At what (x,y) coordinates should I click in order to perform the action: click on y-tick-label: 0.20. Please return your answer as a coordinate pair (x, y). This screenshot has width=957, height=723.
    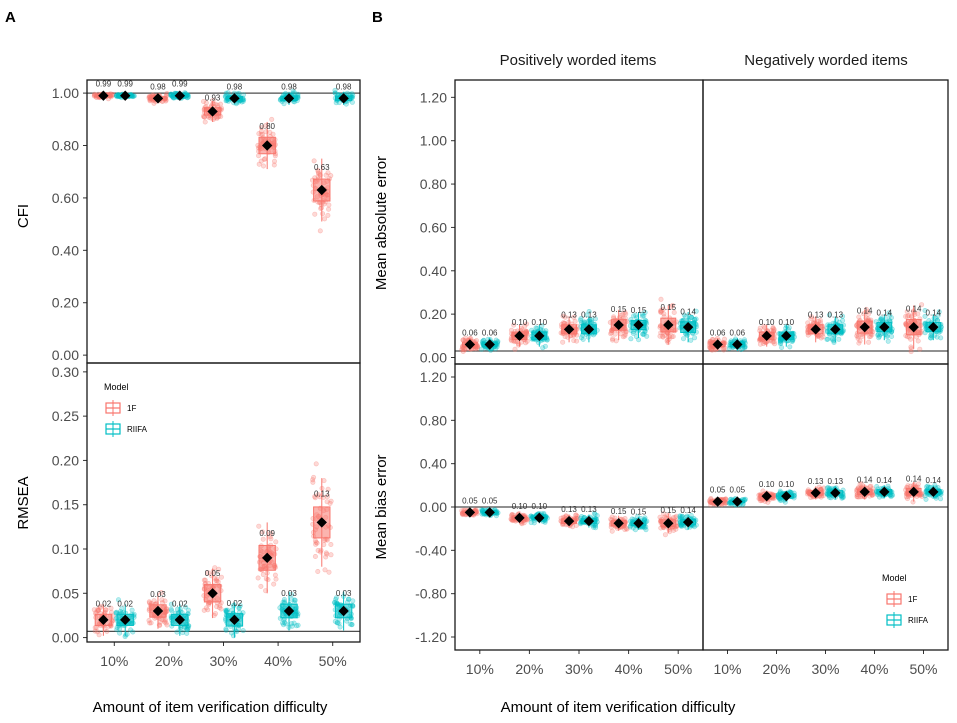
    Looking at the image, I should click on (433, 314).